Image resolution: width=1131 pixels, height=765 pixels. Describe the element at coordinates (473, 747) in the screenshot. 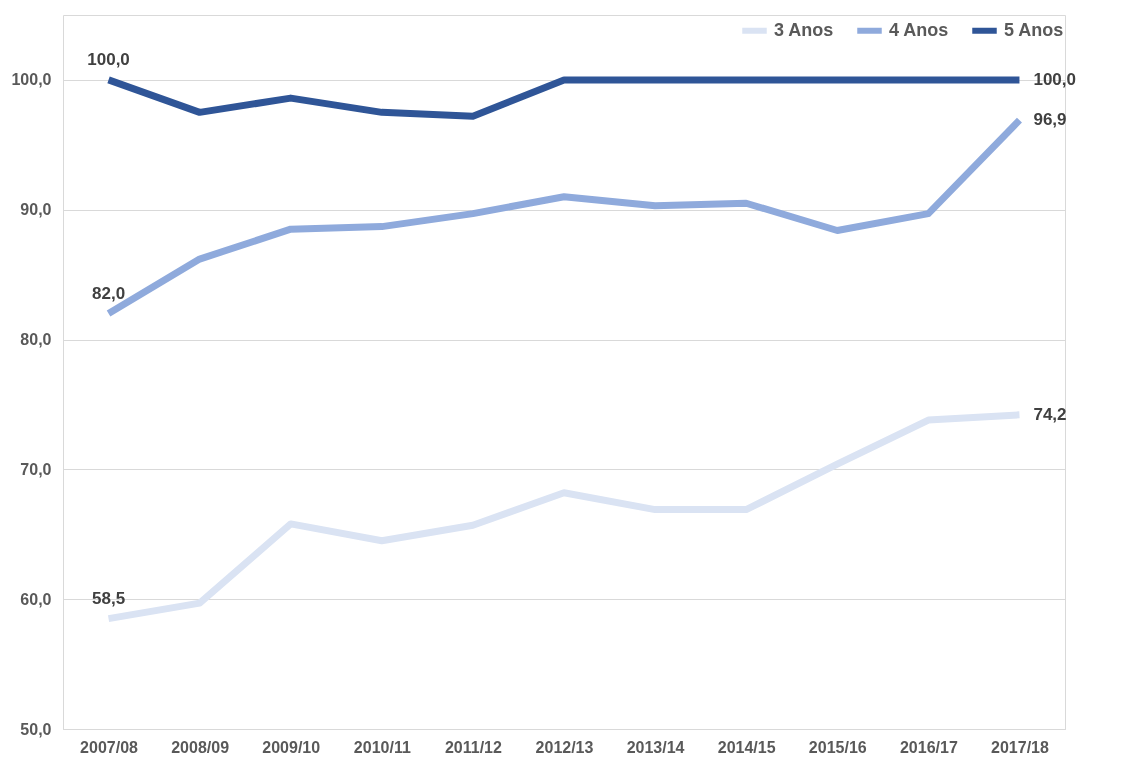

I see `x-tick-label: 2011/12` at that location.